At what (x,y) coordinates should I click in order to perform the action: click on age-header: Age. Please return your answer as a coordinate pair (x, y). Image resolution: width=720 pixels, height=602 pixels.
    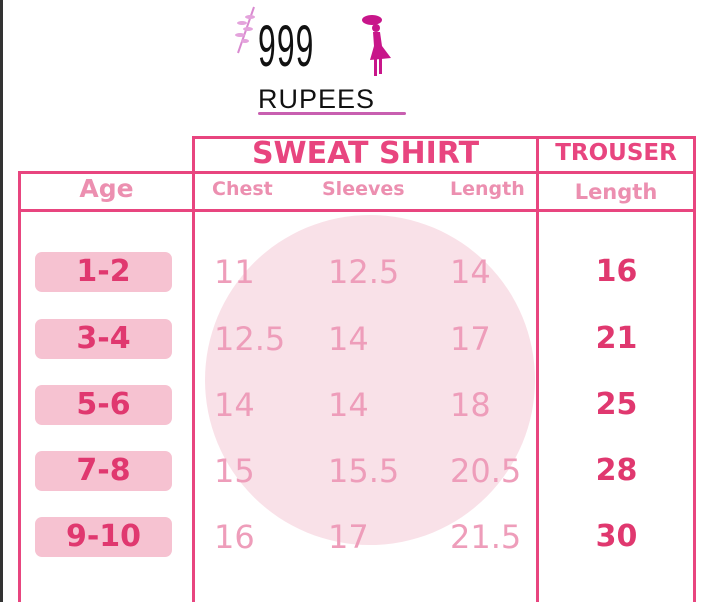
    Looking at the image, I should click on (106, 188).